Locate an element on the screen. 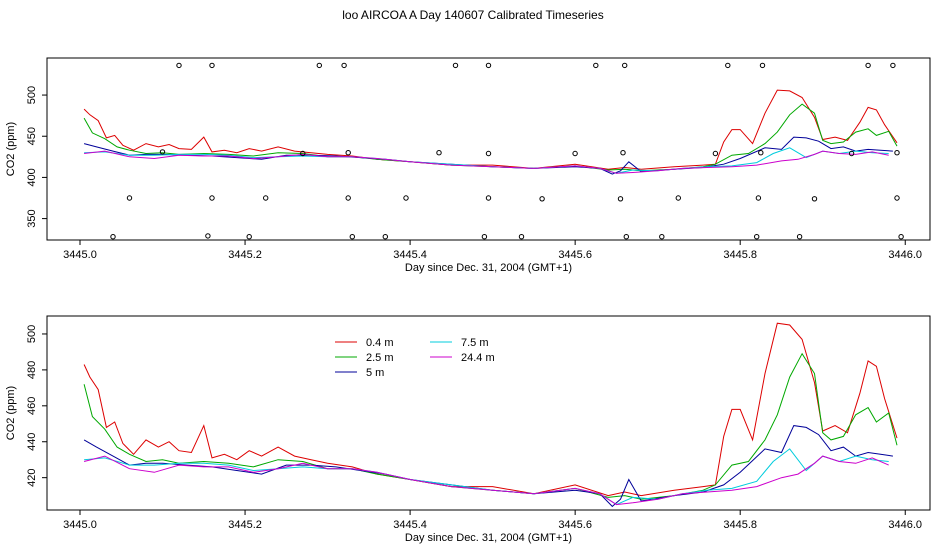 The width and height of the screenshot is (950, 550). series-line-2-5-m-m is located at coordinates (490, 137).